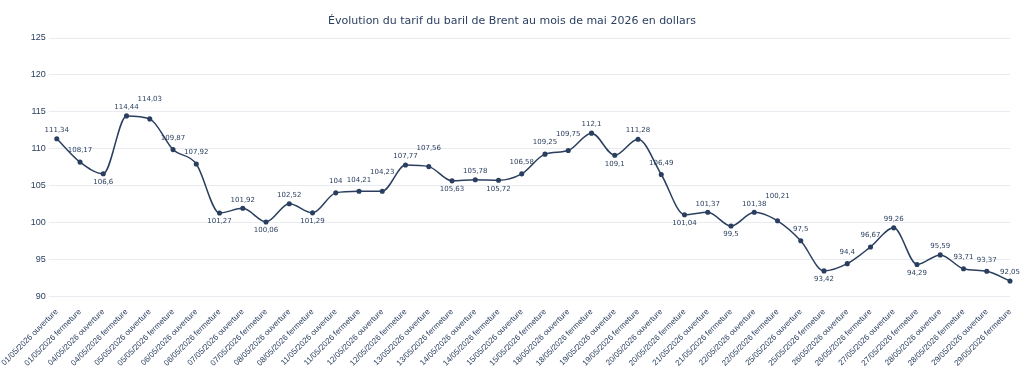 The image size is (1024, 373). I want to click on y-tick-label: 105, so click(38, 184).